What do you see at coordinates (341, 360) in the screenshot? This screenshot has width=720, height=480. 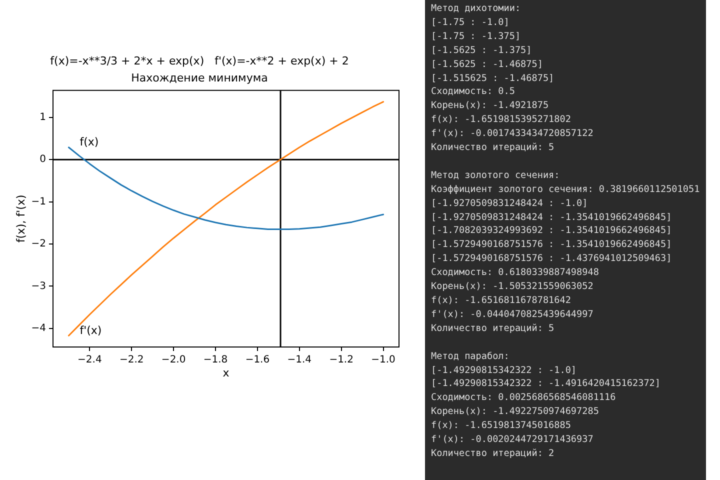 I see `x-tick-label: −1.2` at bounding box center [341, 360].